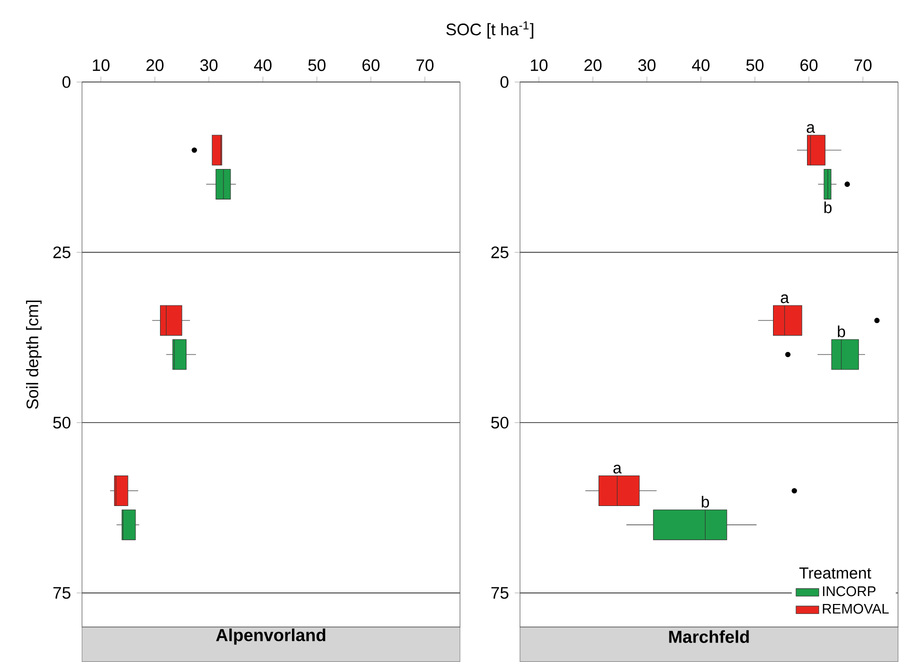 Image resolution: width=899 pixels, height=662 pixels. What do you see at coordinates (490, 30) in the screenshot?
I see `x-axis-title: SOC [t ha$^{-1}$]` at bounding box center [490, 30].